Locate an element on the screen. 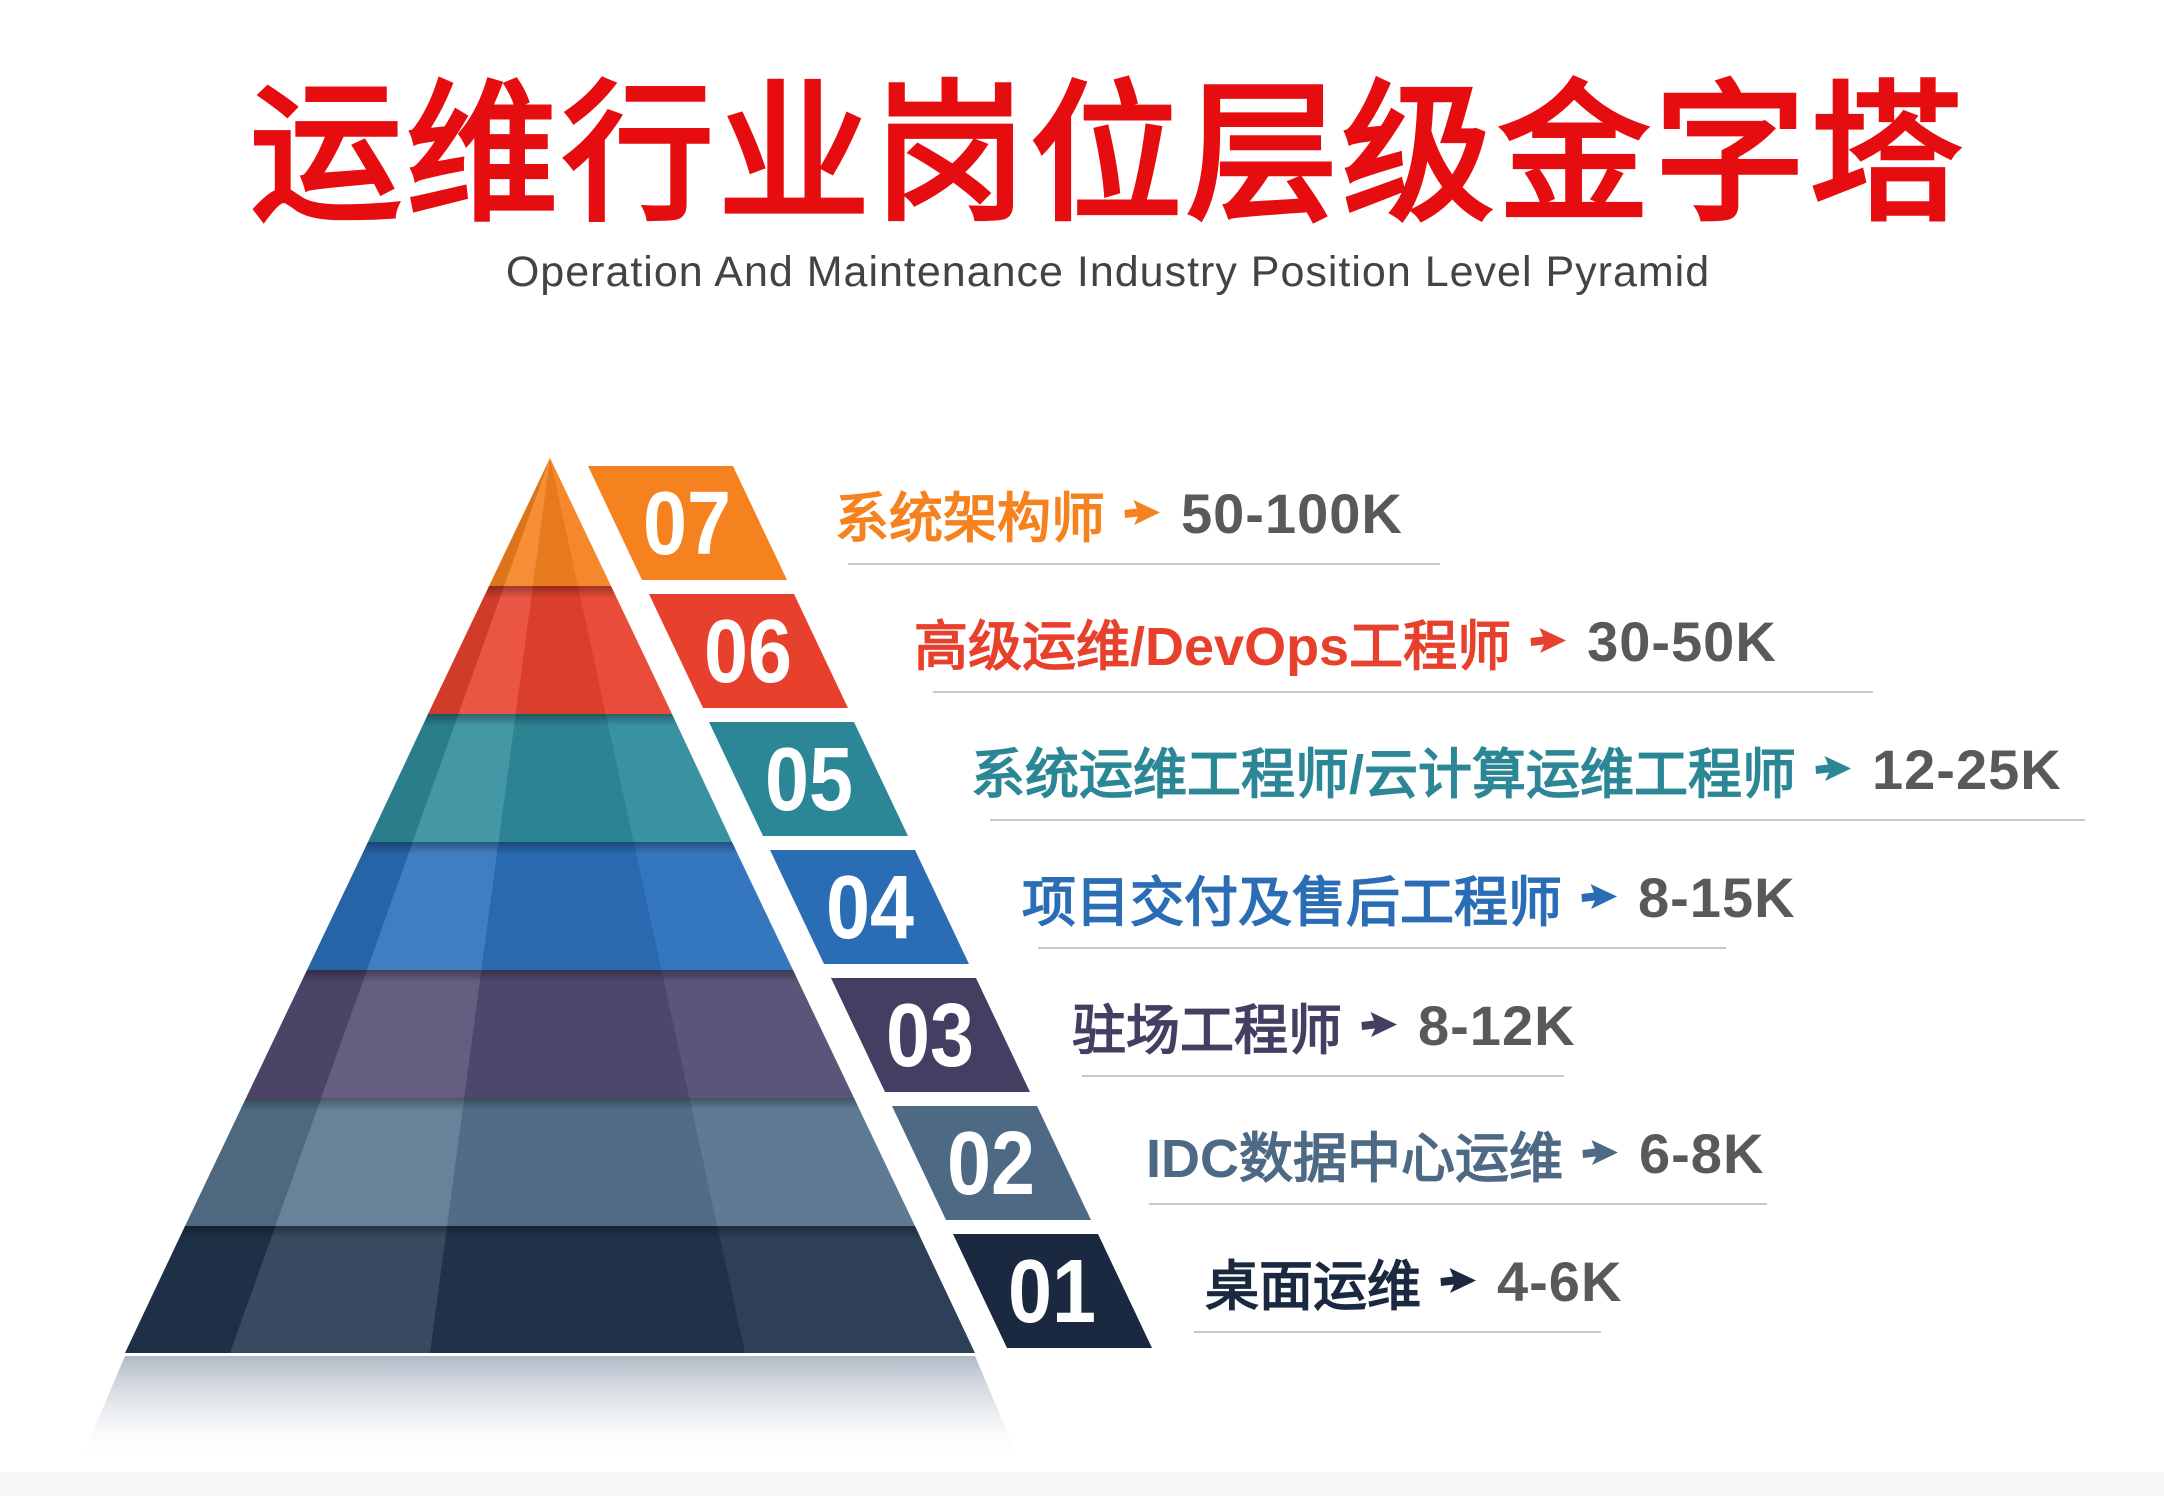  salary-value: 12-25K is located at coordinates (1967, 769).